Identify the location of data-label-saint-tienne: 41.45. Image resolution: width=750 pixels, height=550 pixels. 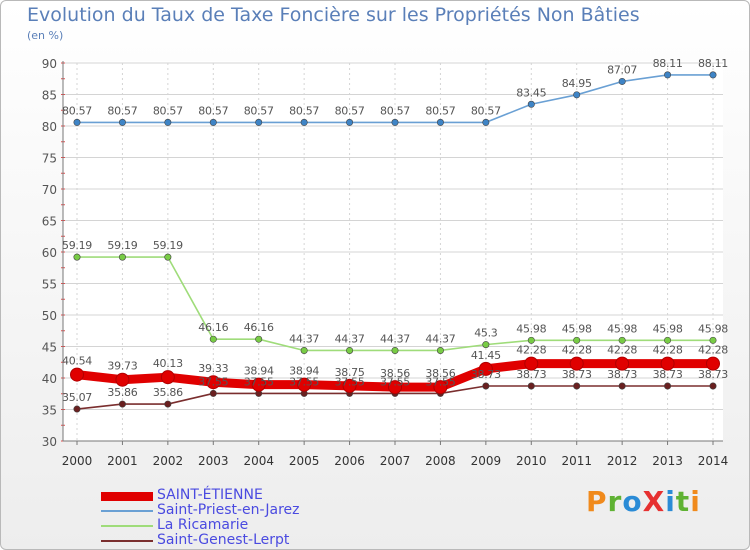
(486, 355).